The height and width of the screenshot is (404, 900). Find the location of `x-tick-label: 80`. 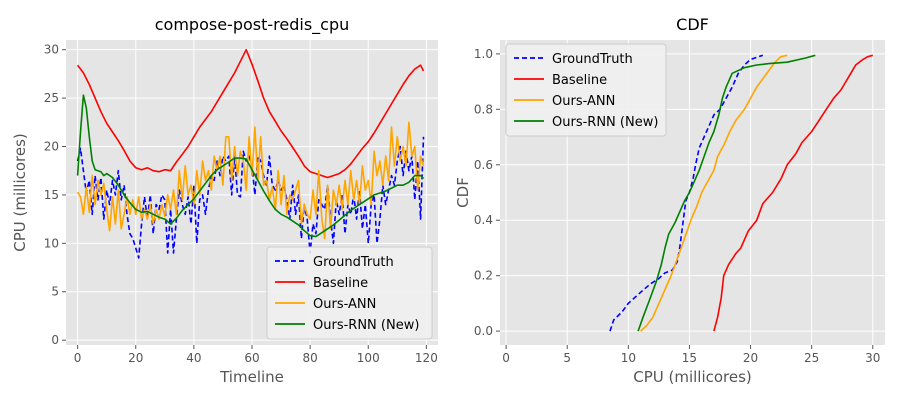

x-tick-label: 80 is located at coordinates (309, 358).